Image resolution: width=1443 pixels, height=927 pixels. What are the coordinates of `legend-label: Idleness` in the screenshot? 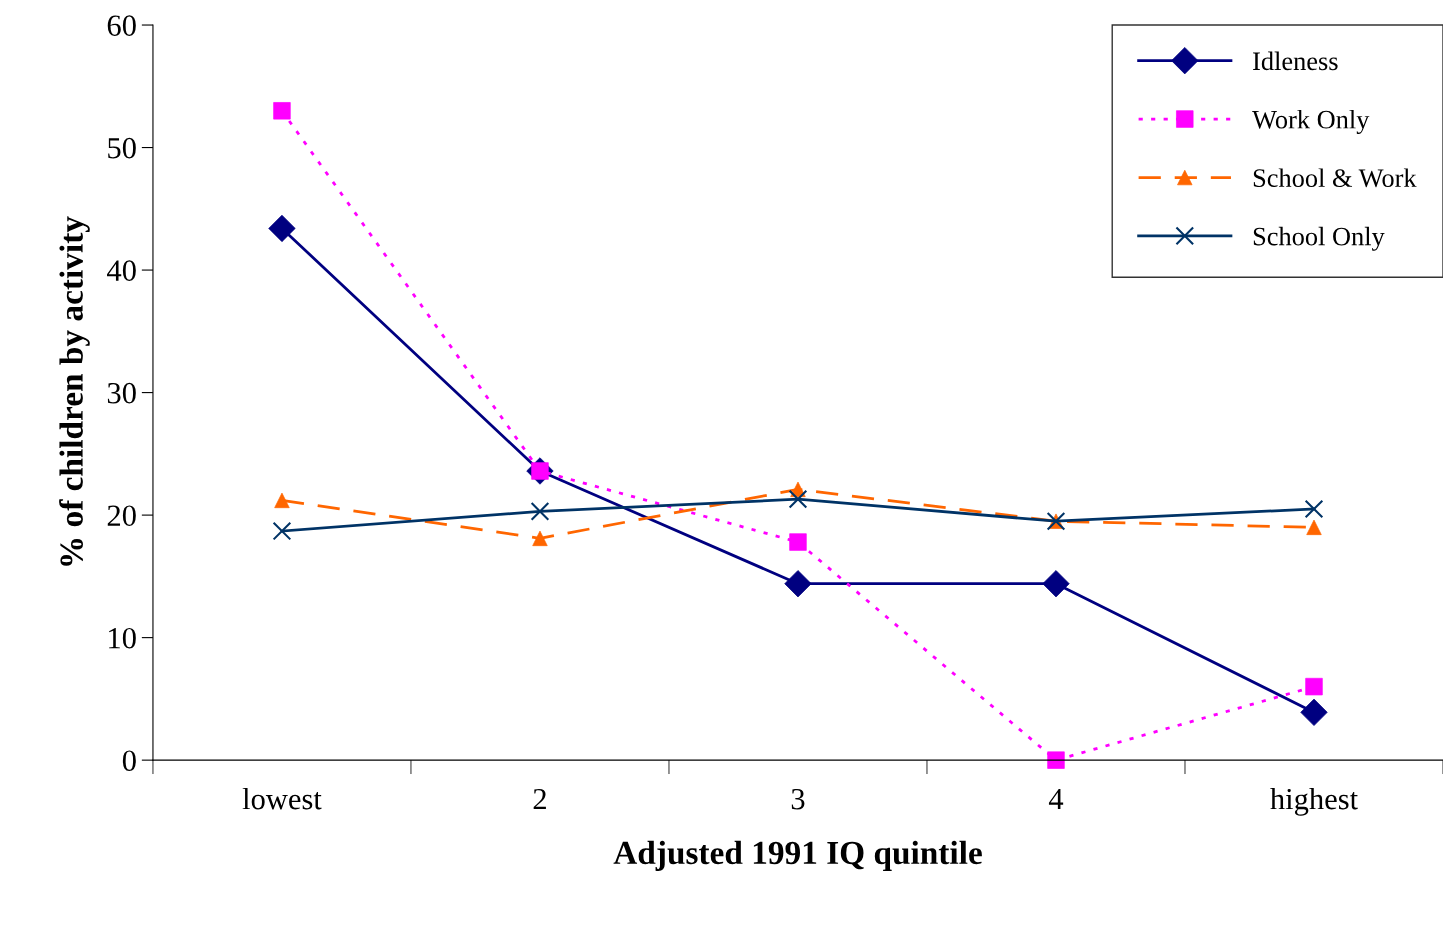 It's located at (1295, 61).